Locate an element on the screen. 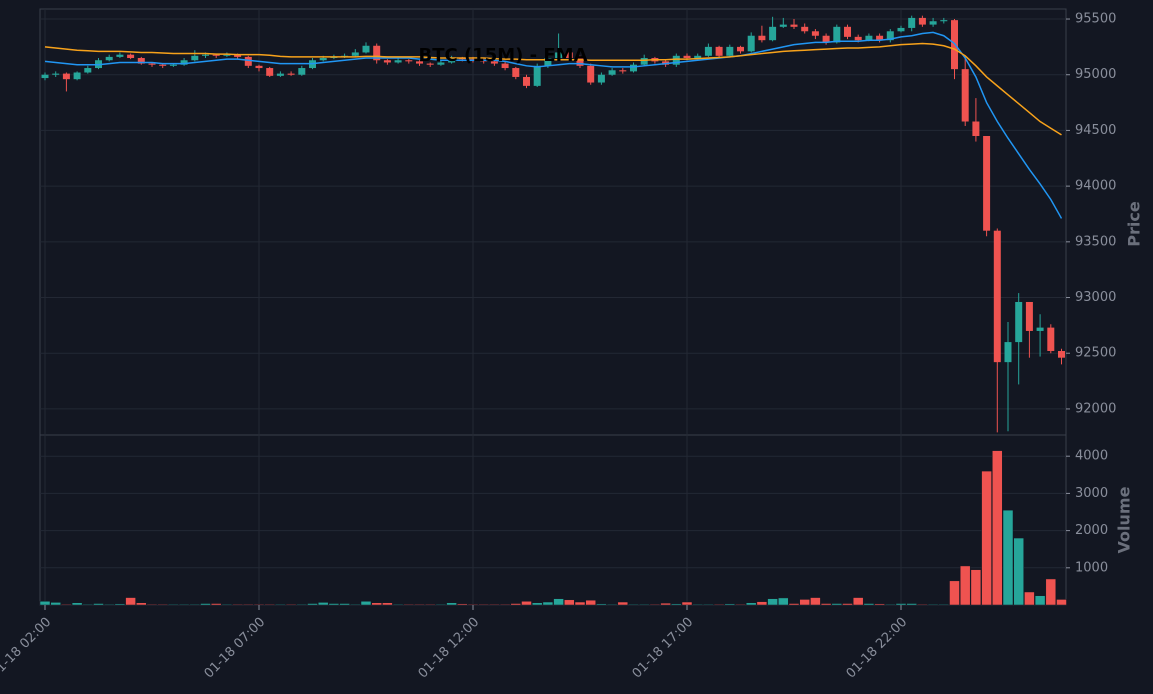 Image resolution: width=1153 pixels, height=694 pixels. y-tick-label: 93500 is located at coordinates (1095, 241).